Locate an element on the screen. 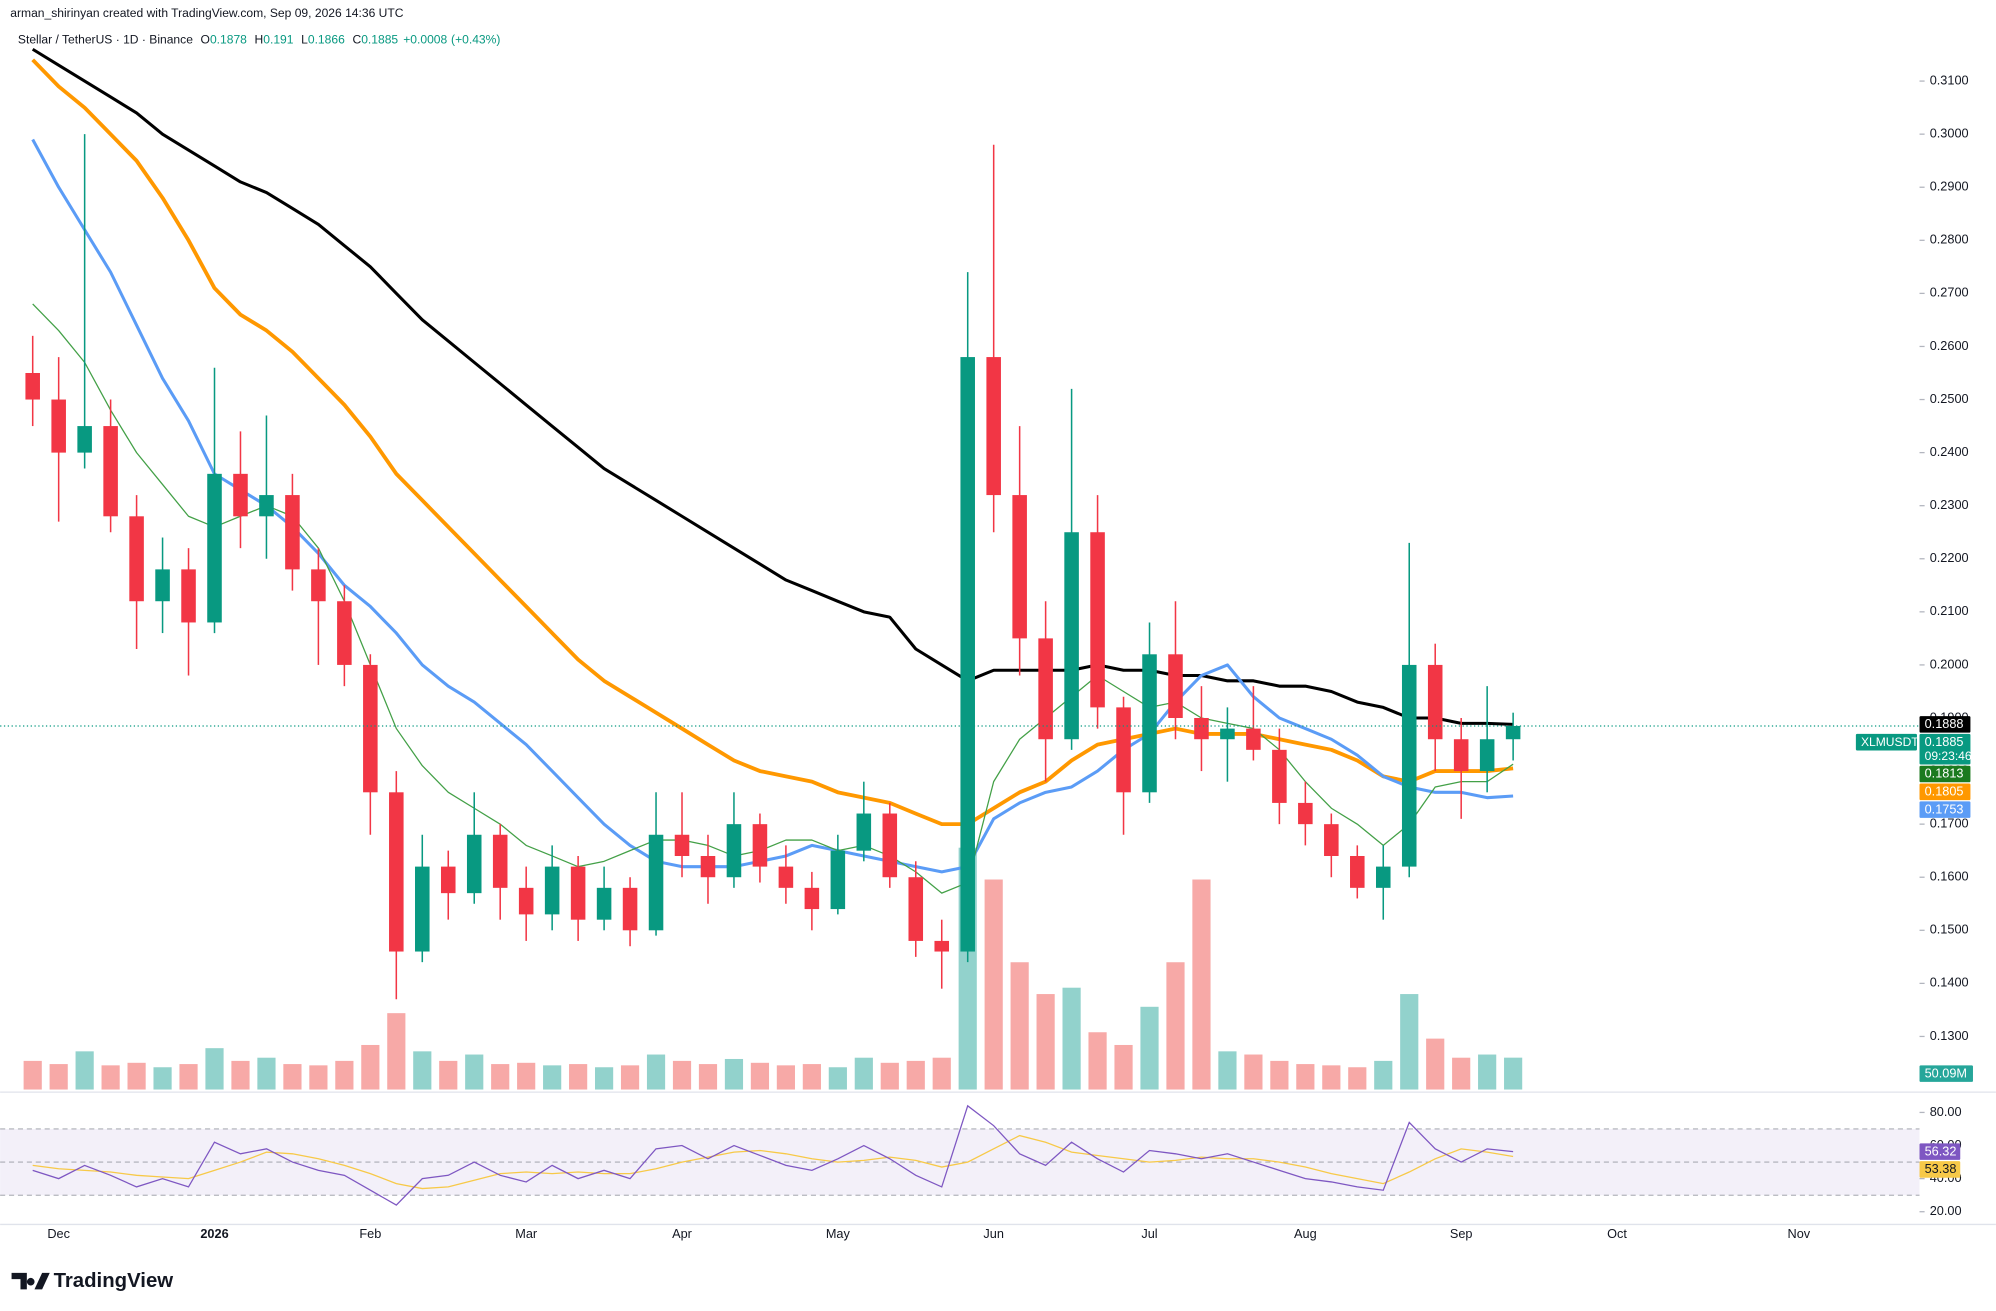 The height and width of the screenshot is (1311, 1996). y-tick-label: 0.2000 is located at coordinates (1949, 663).